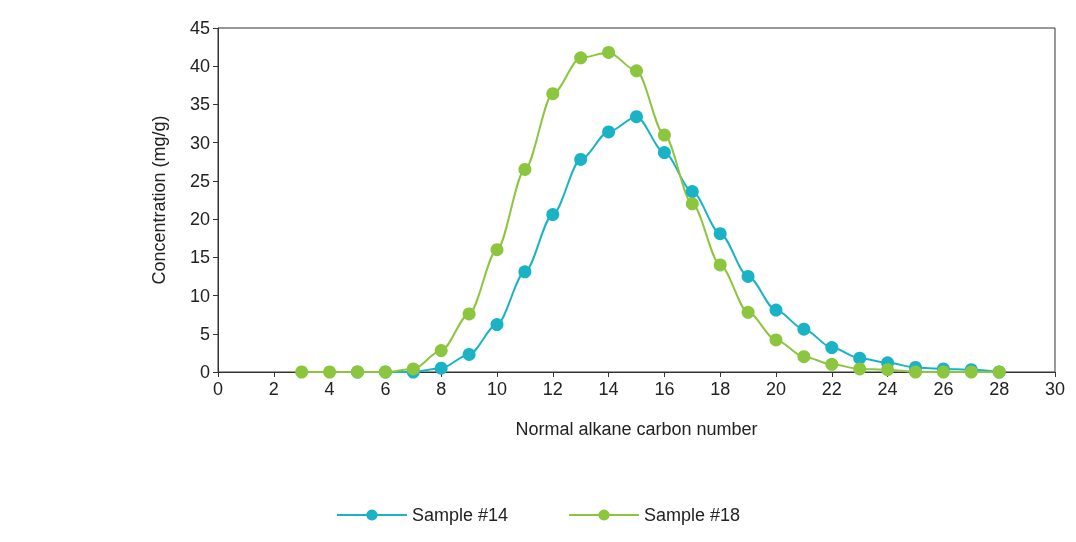  What do you see at coordinates (199, 104) in the screenshot?
I see `y-tick-label: 35` at bounding box center [199, 104].